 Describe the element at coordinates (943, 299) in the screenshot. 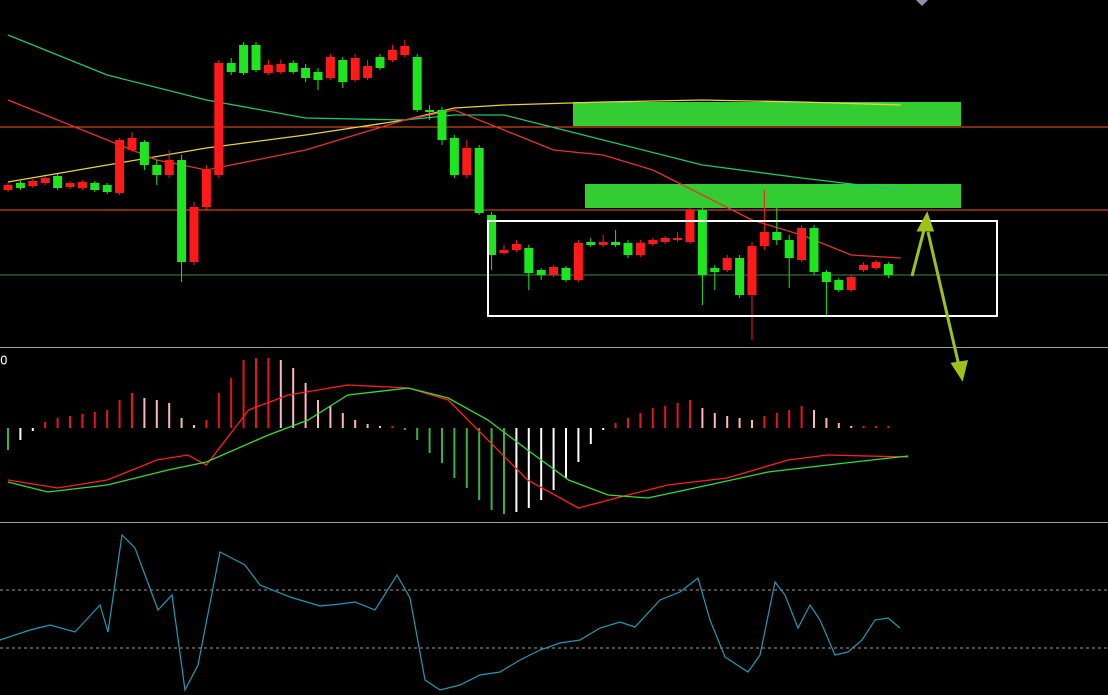

I see `arrow-down` at that location.